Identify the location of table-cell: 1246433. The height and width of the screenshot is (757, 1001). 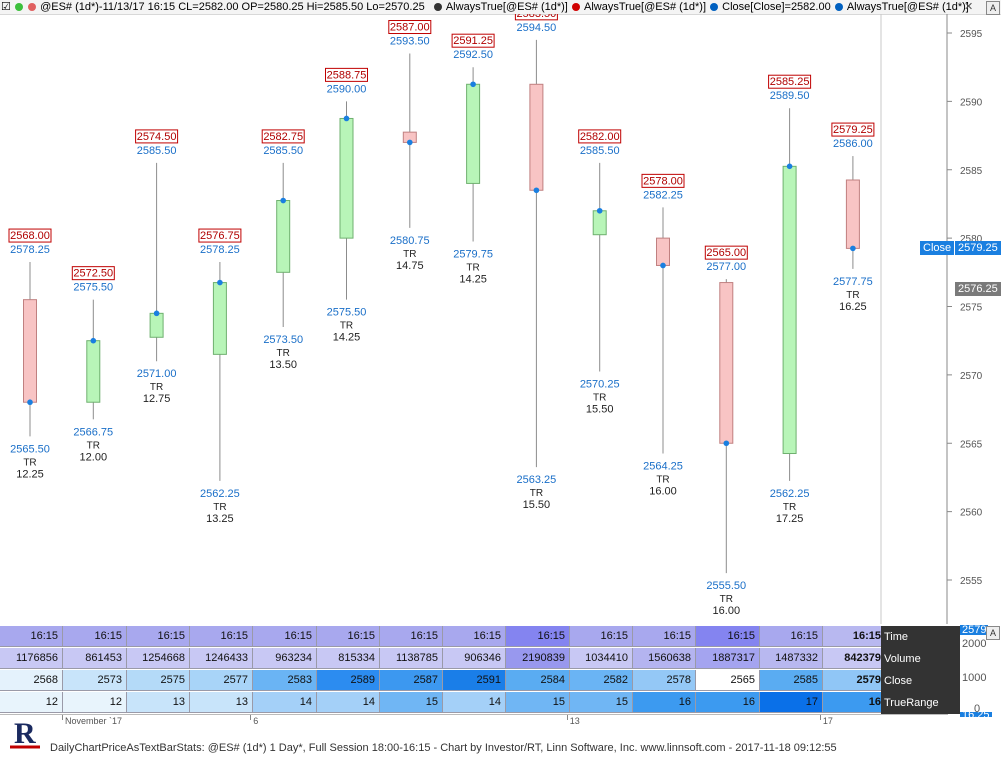
(221, 658).